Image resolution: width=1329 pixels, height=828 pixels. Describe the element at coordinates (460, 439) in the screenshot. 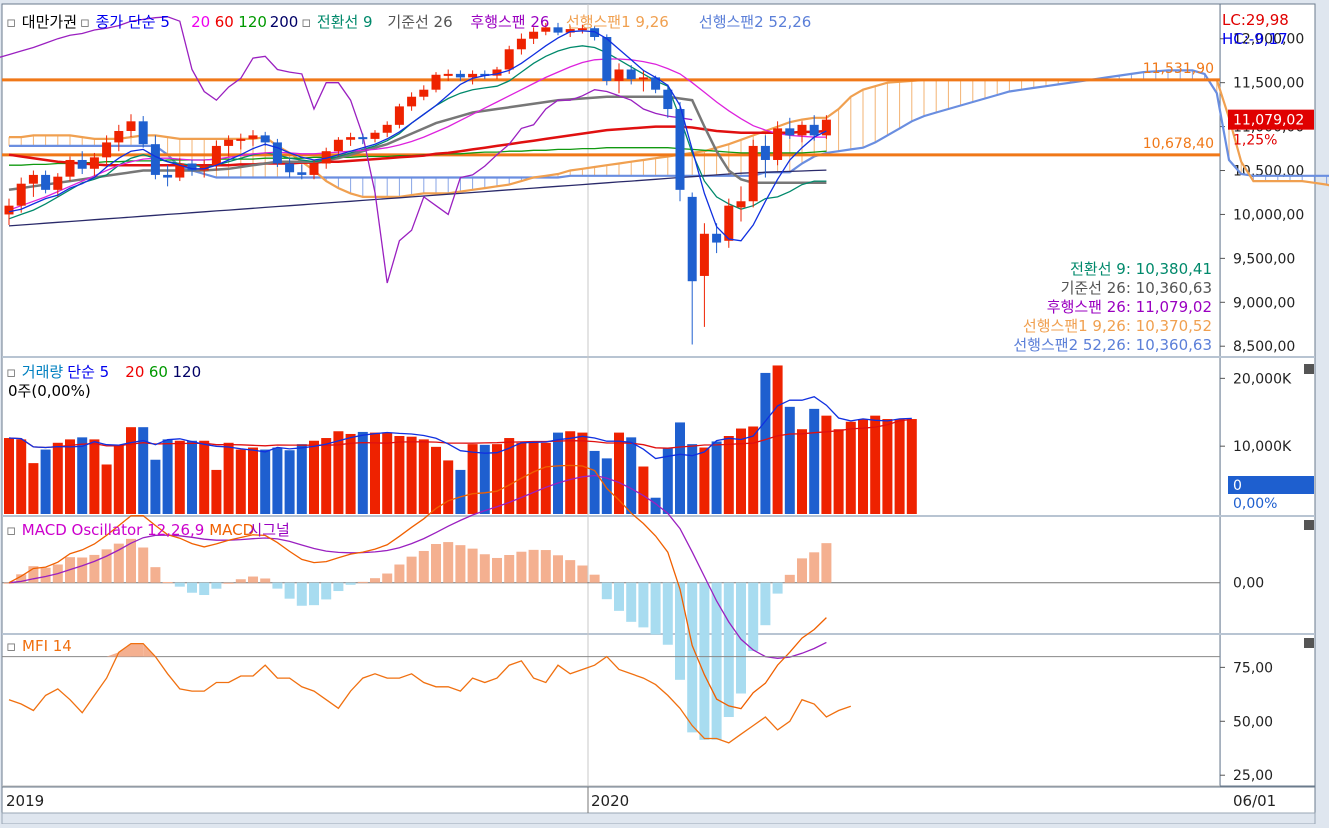

I see `volume-bars` at that location.